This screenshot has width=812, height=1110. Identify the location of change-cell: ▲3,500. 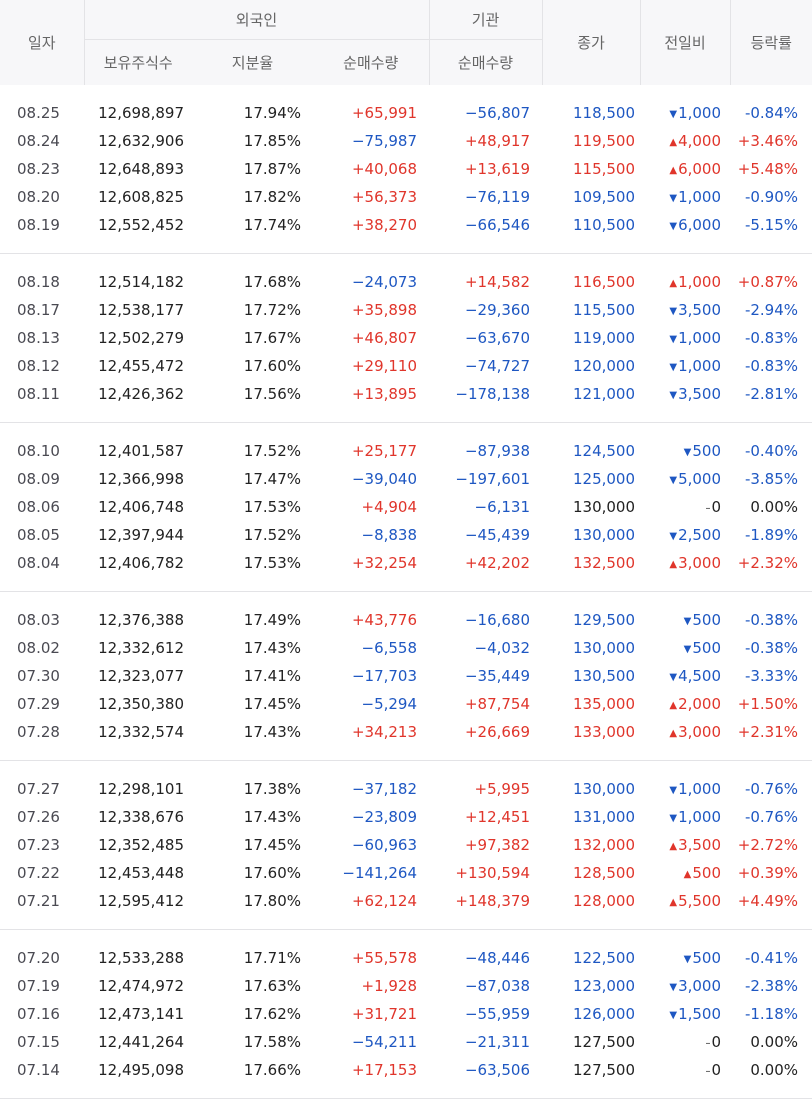
(685, 845).